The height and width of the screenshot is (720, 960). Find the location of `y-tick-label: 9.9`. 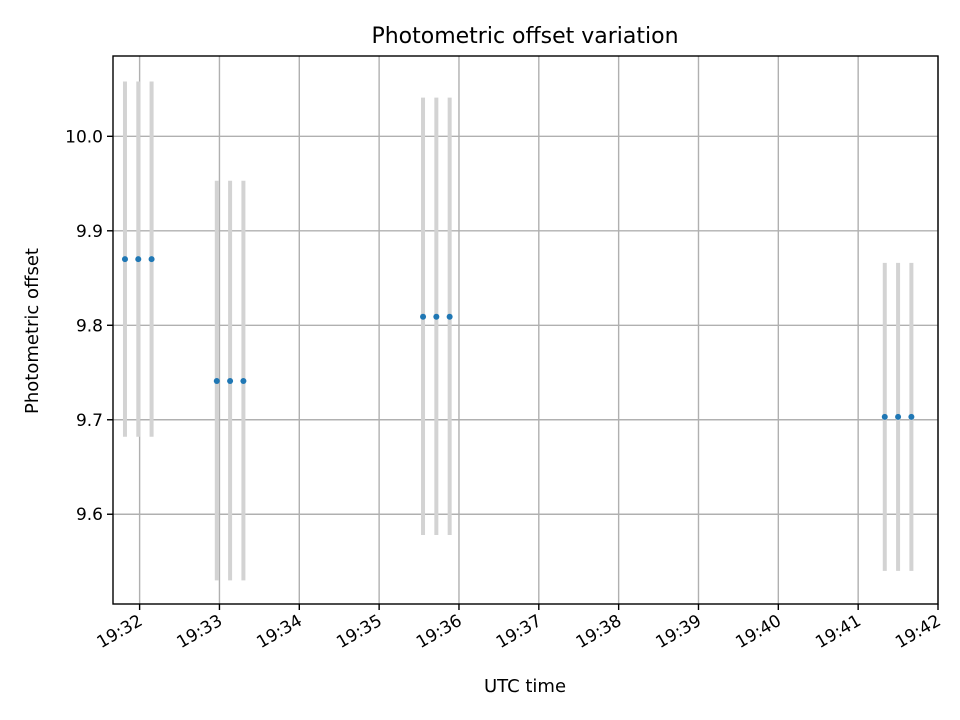

y-tick-label: 9.9 is located at coordinates (89, 232).